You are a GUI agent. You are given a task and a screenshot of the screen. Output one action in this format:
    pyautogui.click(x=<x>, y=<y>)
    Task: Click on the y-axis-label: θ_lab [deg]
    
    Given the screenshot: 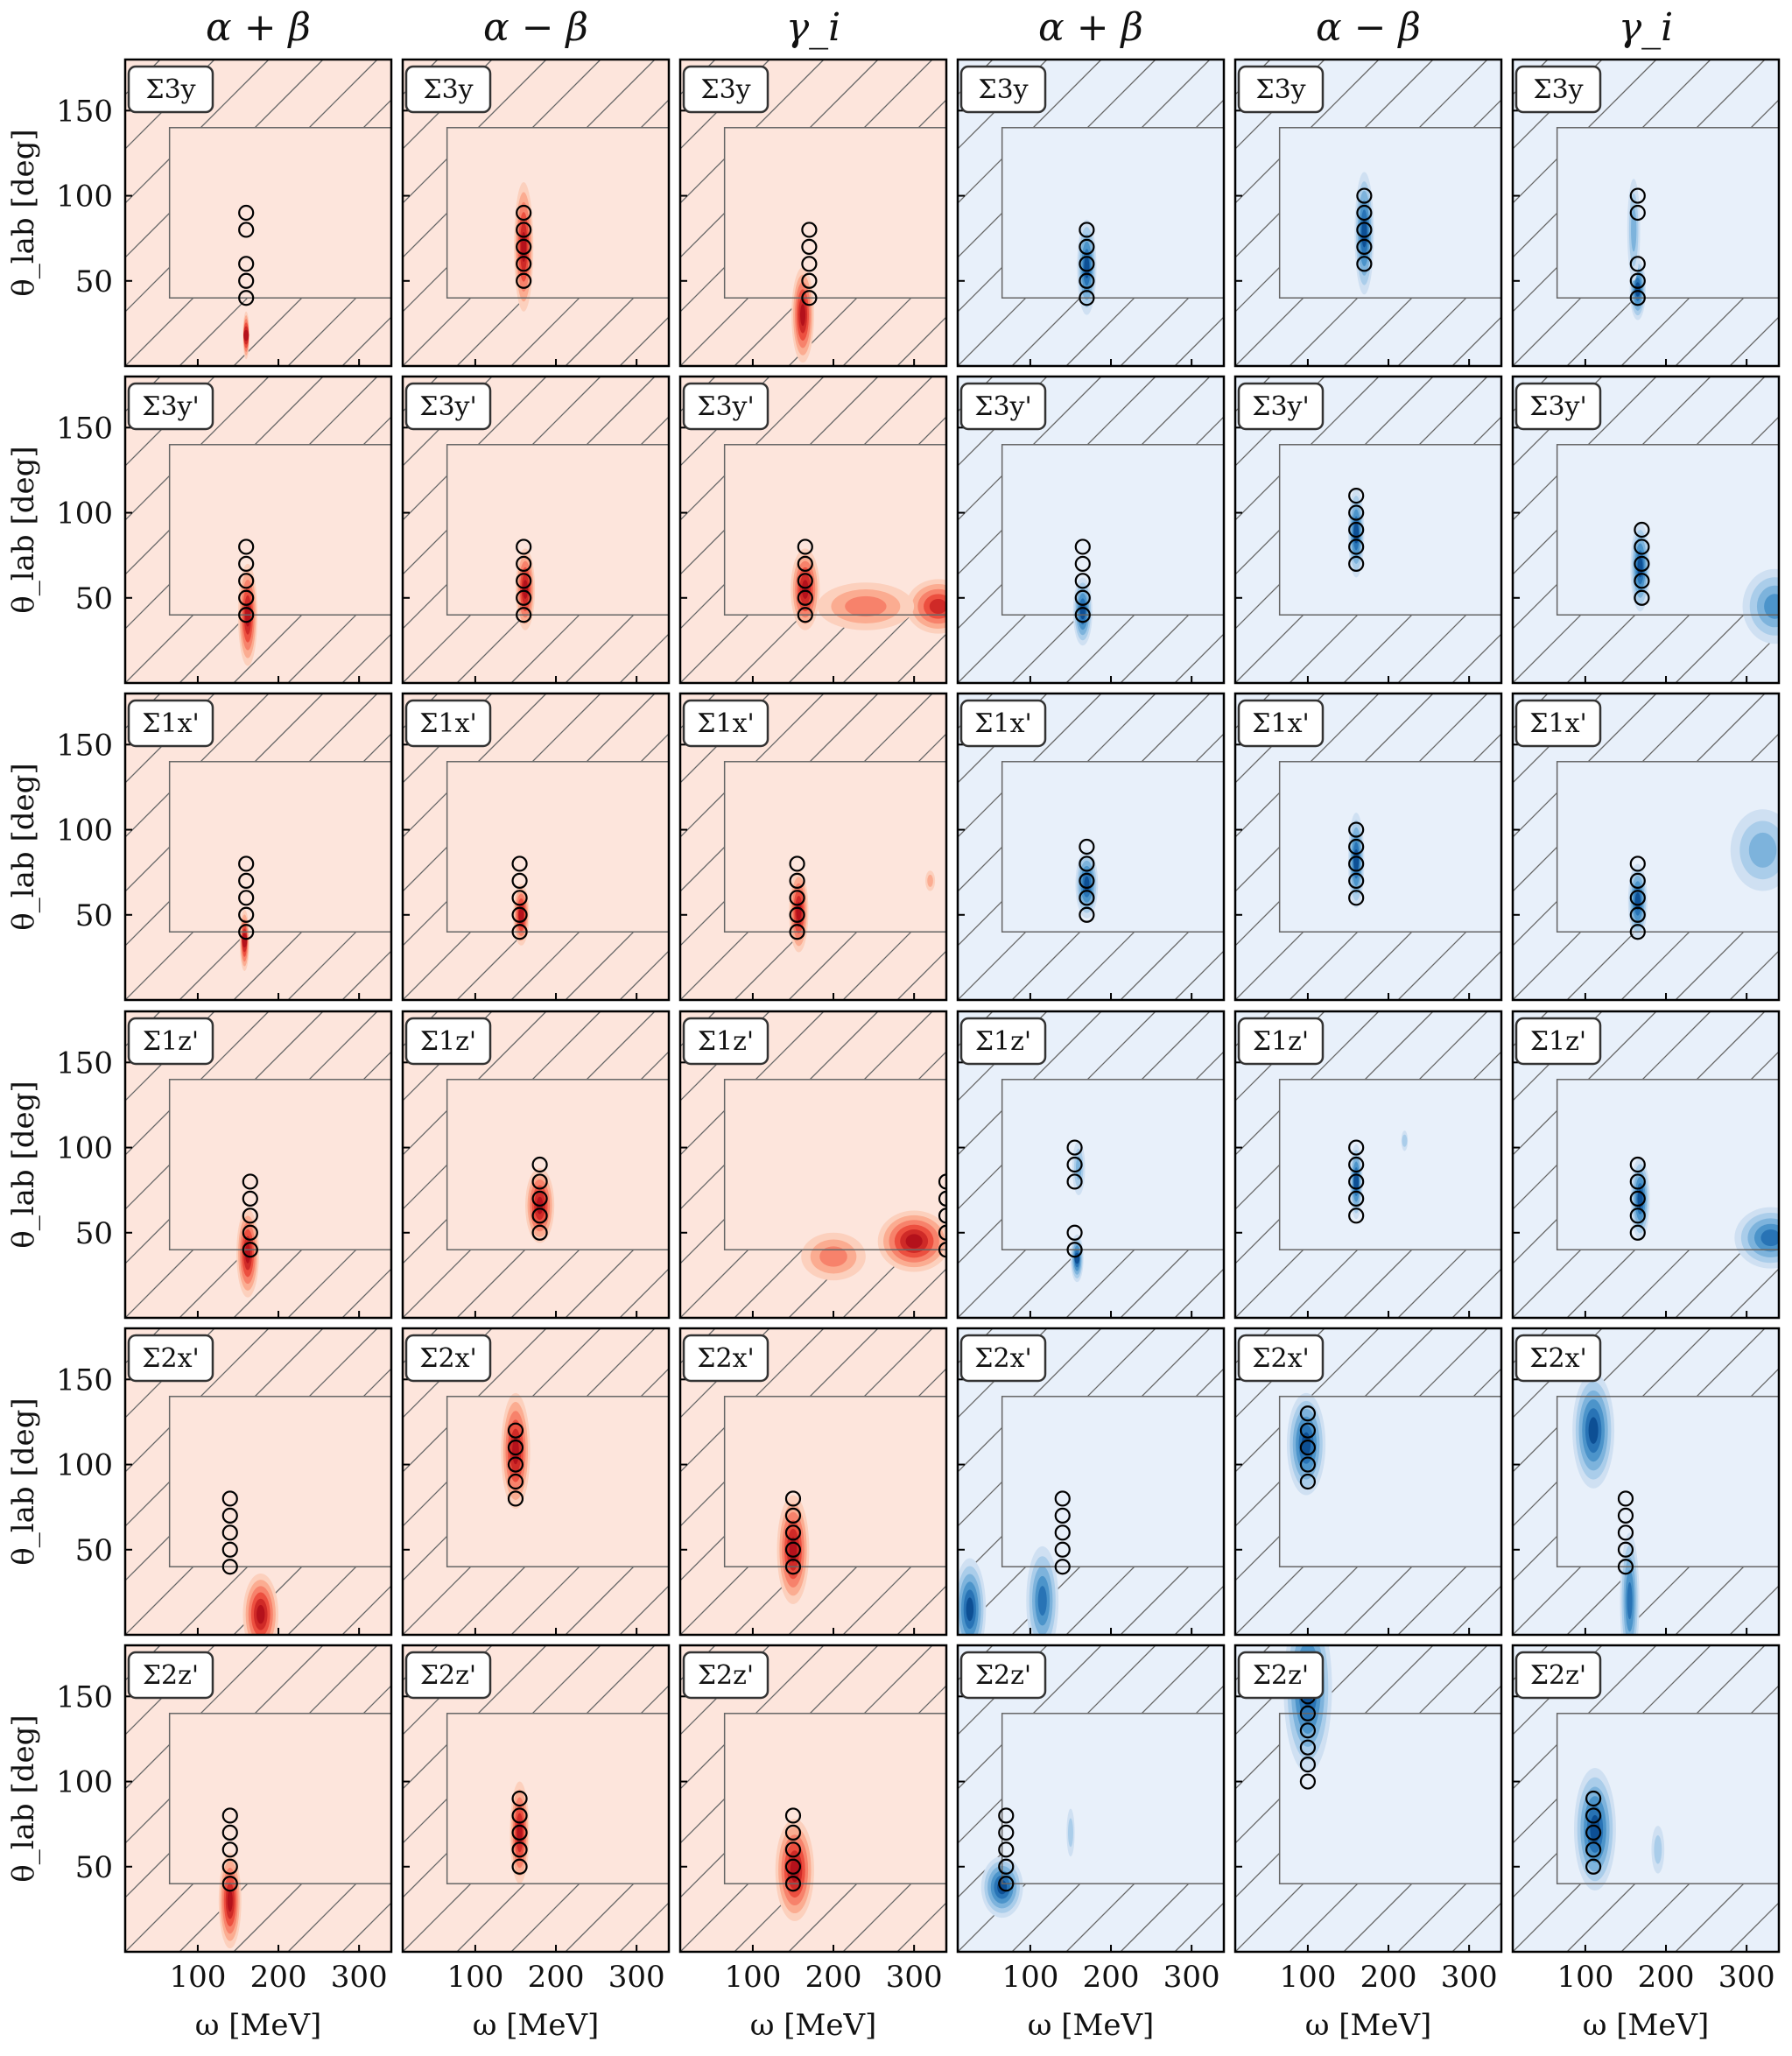 What is the action you would take?
    pyautogui.click(x=24, y=529)
    